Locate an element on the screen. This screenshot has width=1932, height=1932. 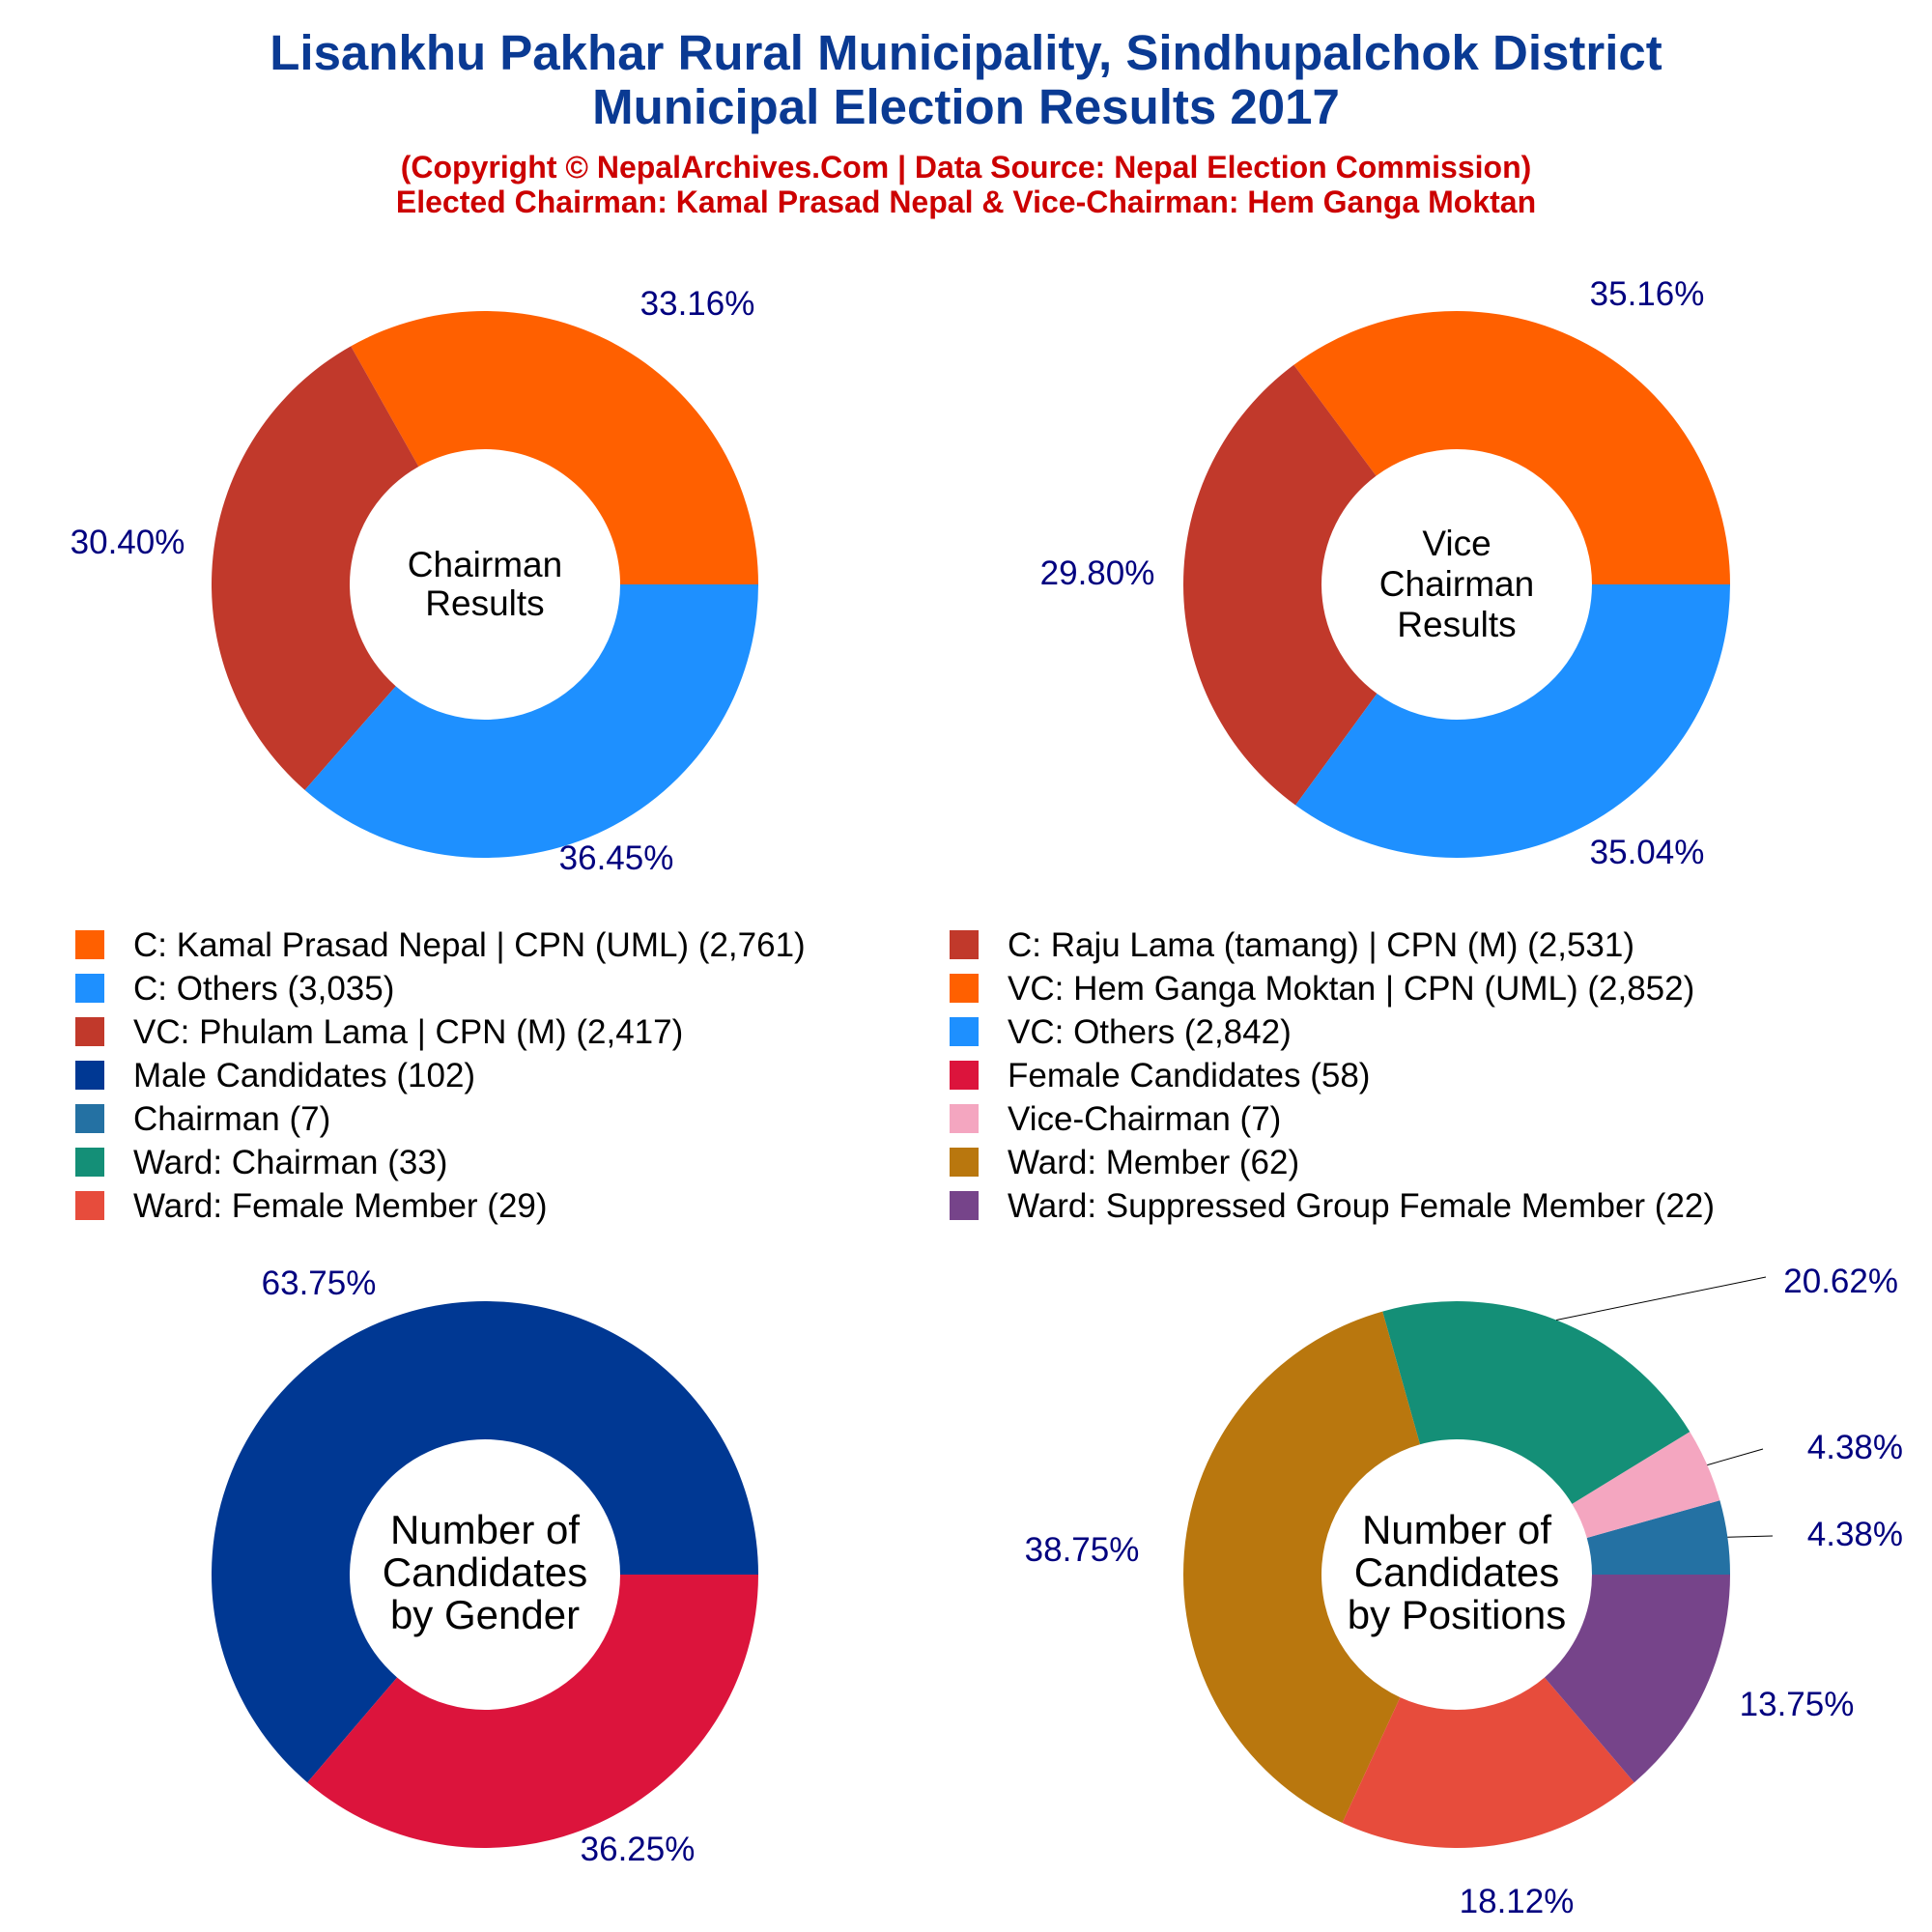
slice-percent-label: 35.04% is located at coordinates (1647, 852).